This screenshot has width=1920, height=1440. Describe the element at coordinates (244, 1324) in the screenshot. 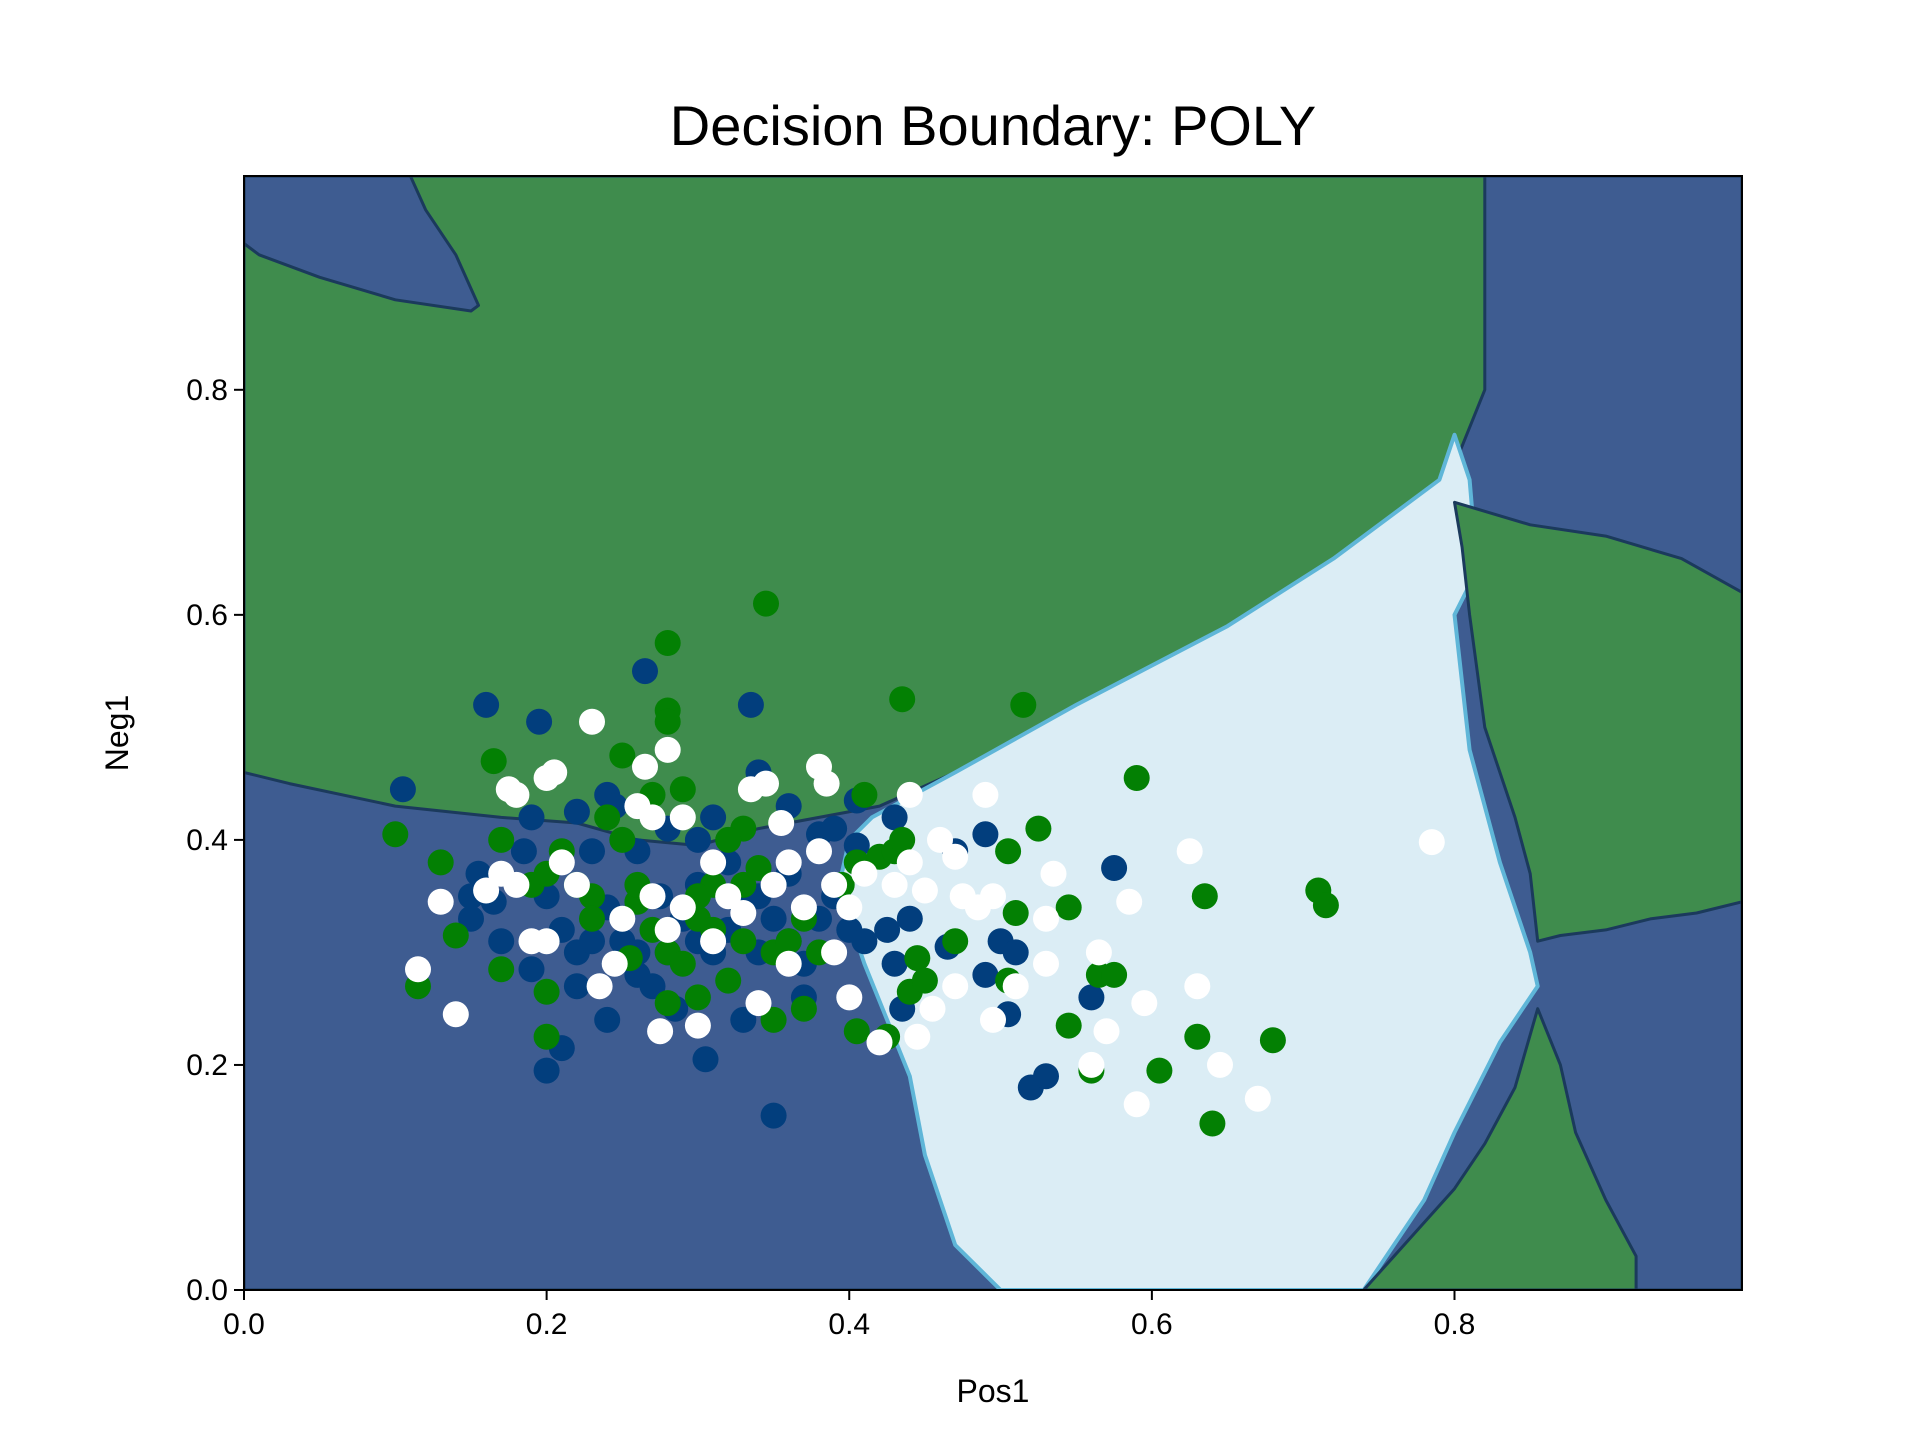

I see `x-tick-label: 0.0` at that location.